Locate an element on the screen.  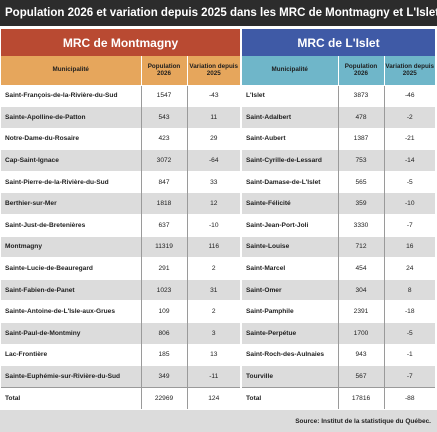
population-cell: 1023 is located at coordinates (164, 289).